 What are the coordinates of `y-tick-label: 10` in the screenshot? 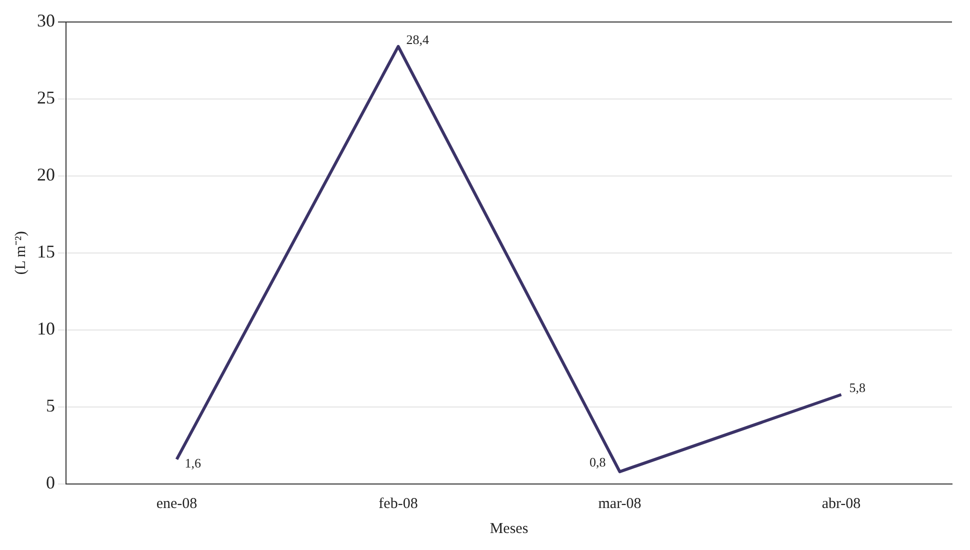 It's located at (46, 328).